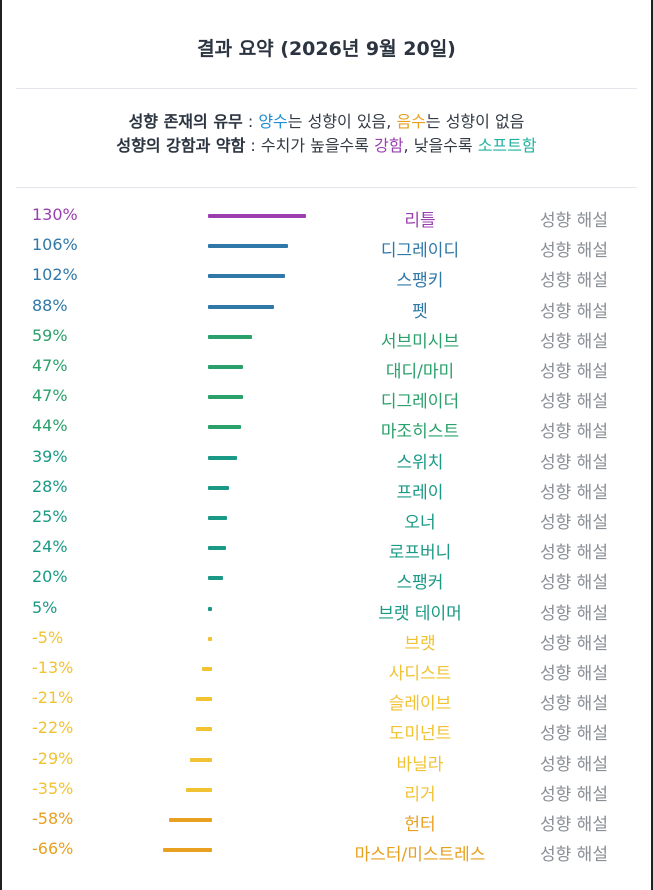 This screenshot has width=653, height=890. What do you see at coordinates (185, 121) in the screenshot?
I see `legend-key-existence: 성향 존재의 유무` at bounding box center [185, 121].